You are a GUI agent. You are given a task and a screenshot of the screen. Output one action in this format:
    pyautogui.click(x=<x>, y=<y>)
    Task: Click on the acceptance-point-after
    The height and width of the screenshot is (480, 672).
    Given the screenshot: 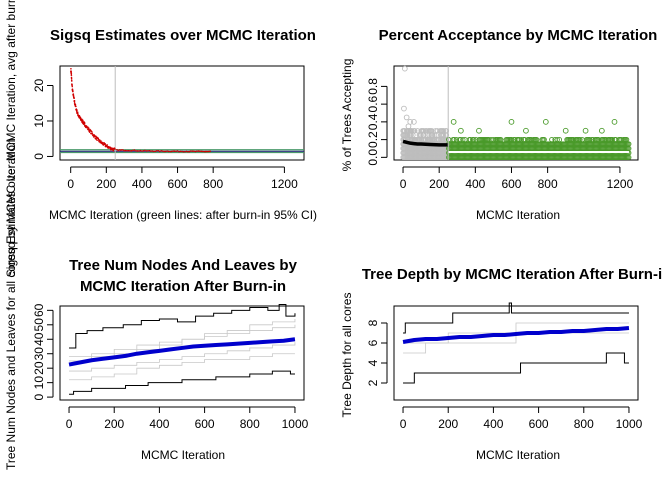 What is the action you would take?
    pyautogui.click(x=629, y=144)
    